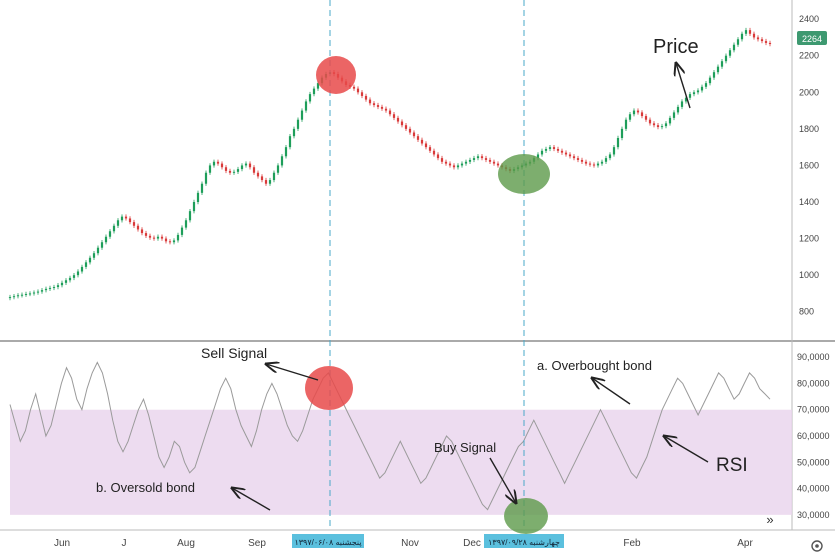  I want to click on rsi-tick-label: 70,0000, so click(813, 410).